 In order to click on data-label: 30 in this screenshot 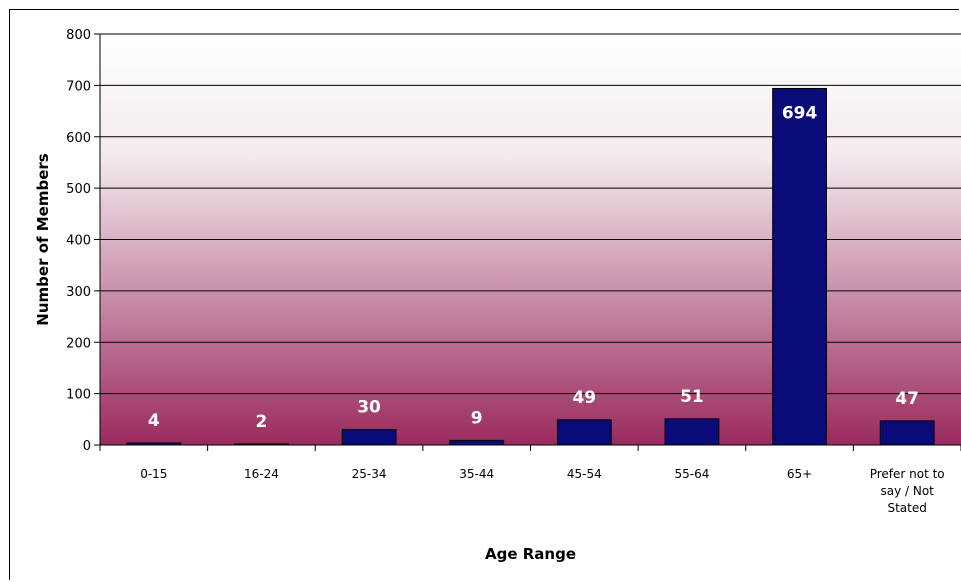, I will do `click(369, 408)`.